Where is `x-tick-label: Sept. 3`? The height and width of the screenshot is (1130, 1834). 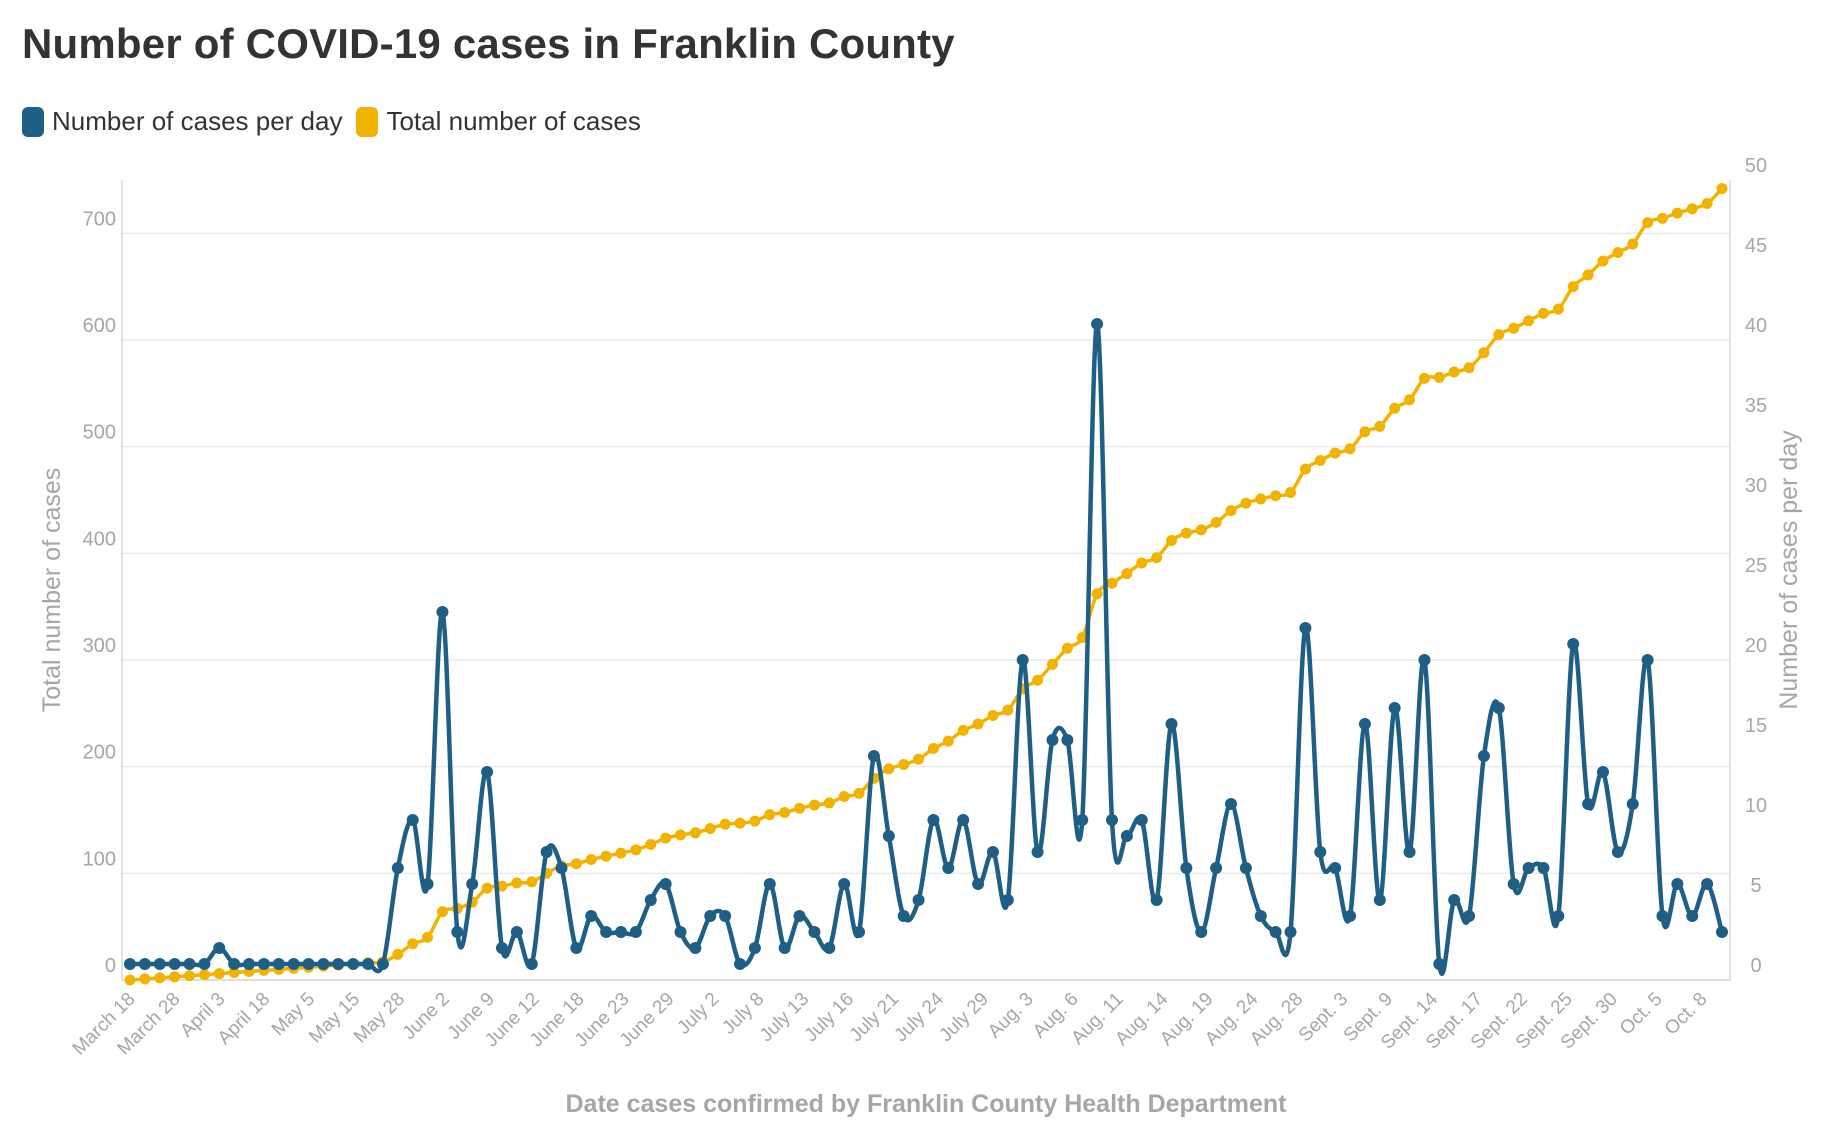
x-tick-label: Sept. 3 is located at coordinates (1323, 1017).